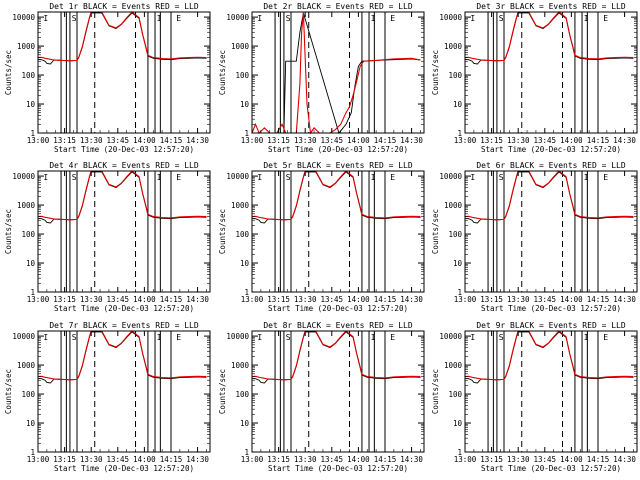  What do you see at coordinates (123, 165) in the screenshot?
I see `panel-title: Det 4r BLACK = Events RED = LLD` at bounding box center [123, 165].